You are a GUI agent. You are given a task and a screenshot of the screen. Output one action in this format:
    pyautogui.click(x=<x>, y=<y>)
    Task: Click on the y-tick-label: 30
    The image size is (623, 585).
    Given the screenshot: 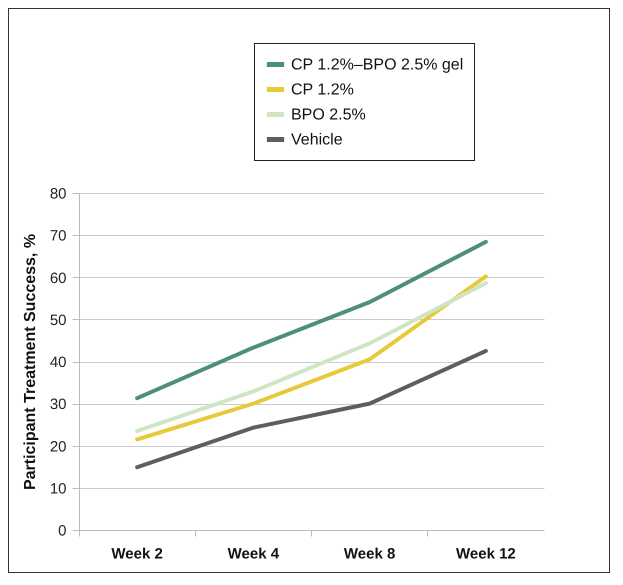 What is the action you would take?
    pyautogui.click(x=58, y=405)
    